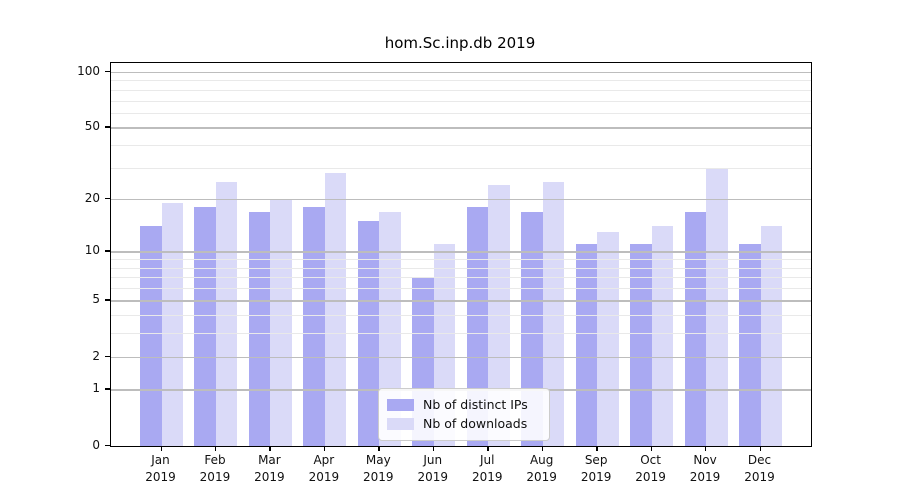 Image resolution: width=900 pixels, height=500 pixels. Describe the element at coordinates (378, 460) in the screenshot. I see `x-tick-month: May` at that location.